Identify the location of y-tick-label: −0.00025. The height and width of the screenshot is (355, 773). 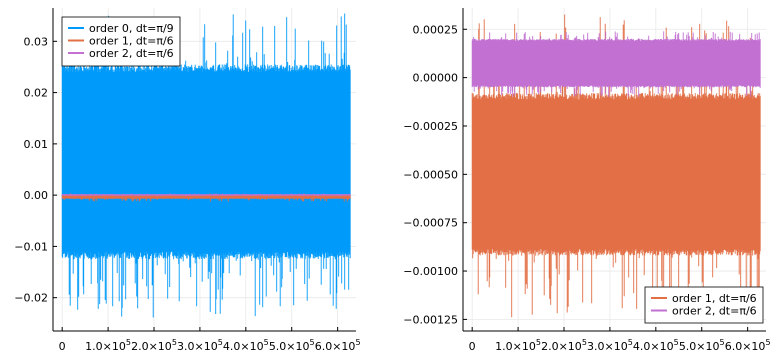
(430, 126).